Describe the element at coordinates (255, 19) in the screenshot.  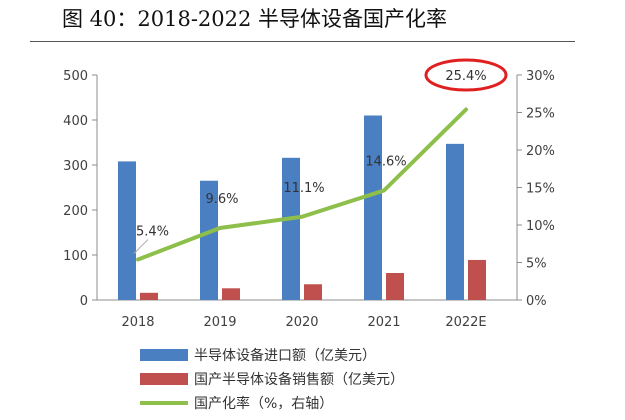
I see `chart-title: 图 40：2018-2022 半导体设备国产化率` at that location.